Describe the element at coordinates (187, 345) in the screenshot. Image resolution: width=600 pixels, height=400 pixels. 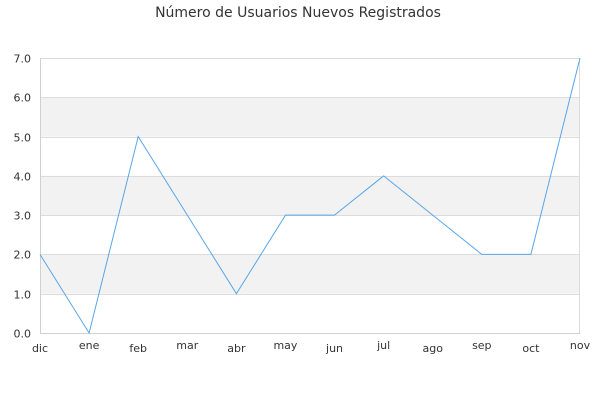
I see `x-tick-label: mar` at that location.